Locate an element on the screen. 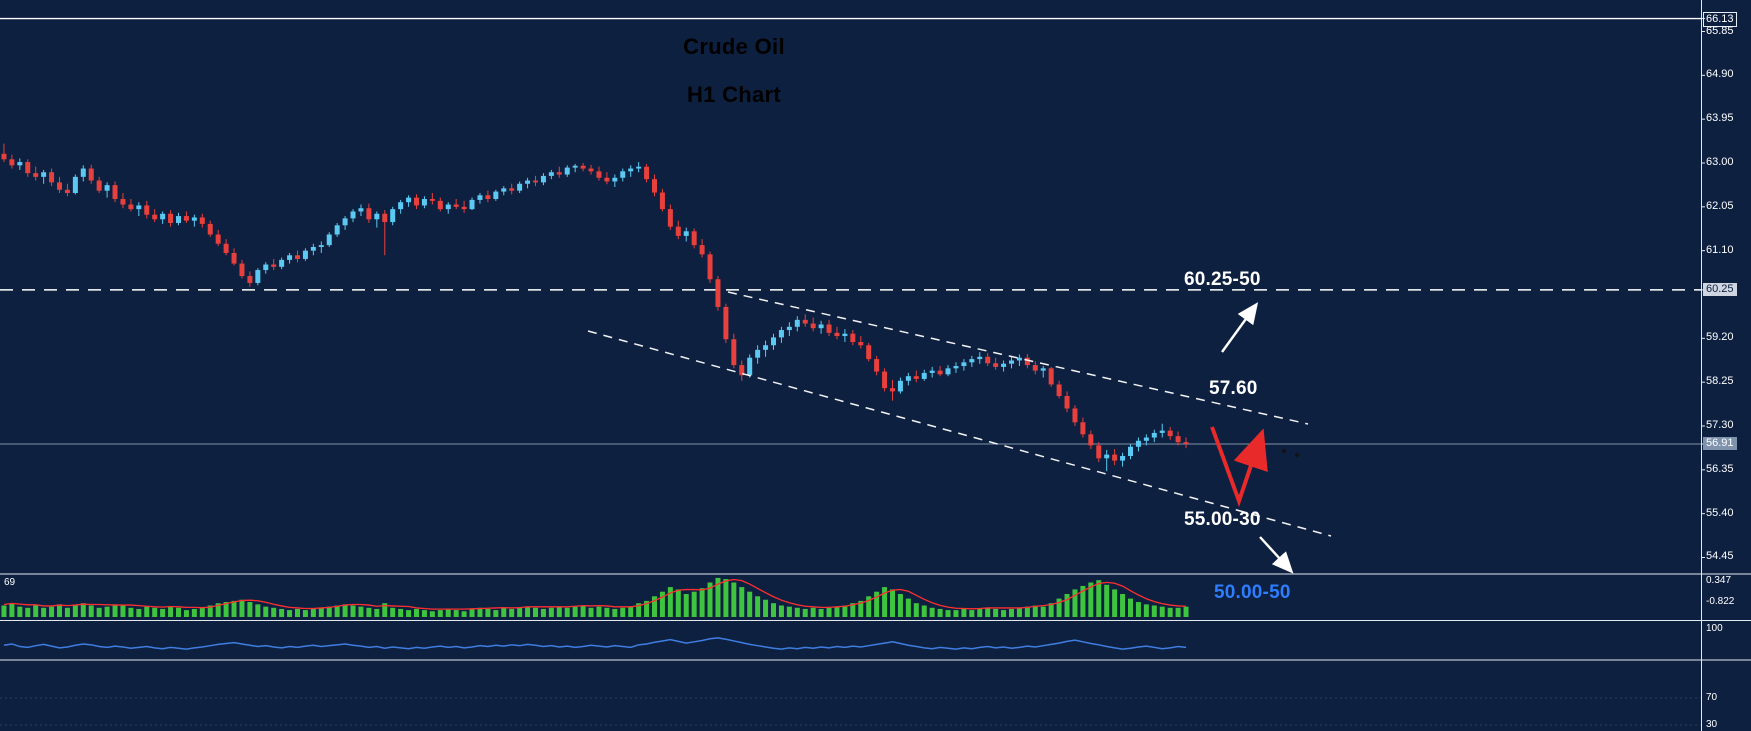 Image resolution: width=1751 pixels, height=731 pixels. annotation-support-zone: 55.00-30 is located at coordinates (1222, 519).